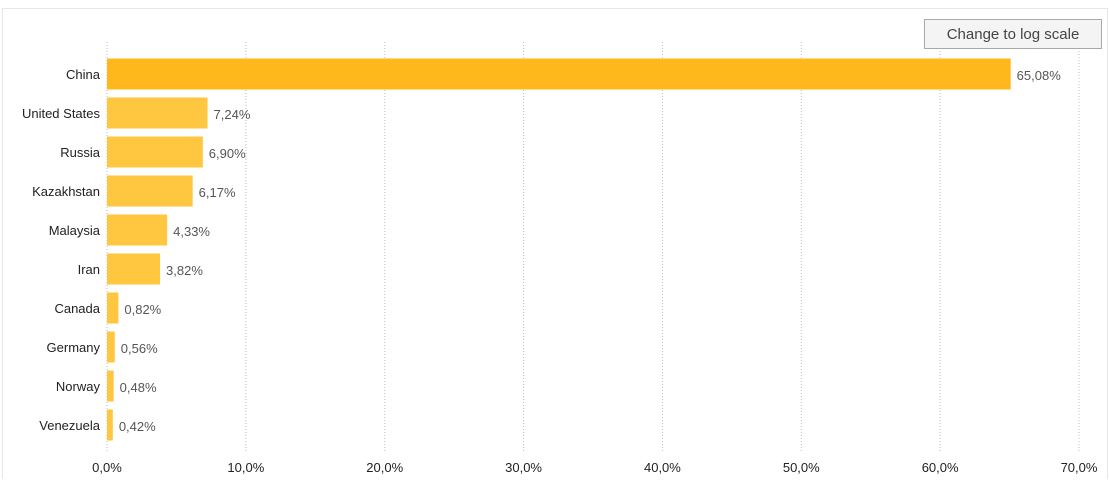 This screenshot has height=480, width=1109. What do you see at coordinates (191, 231) in the screenshot?
I see `data-label: 4,33%` at bounding box center [191, 231].